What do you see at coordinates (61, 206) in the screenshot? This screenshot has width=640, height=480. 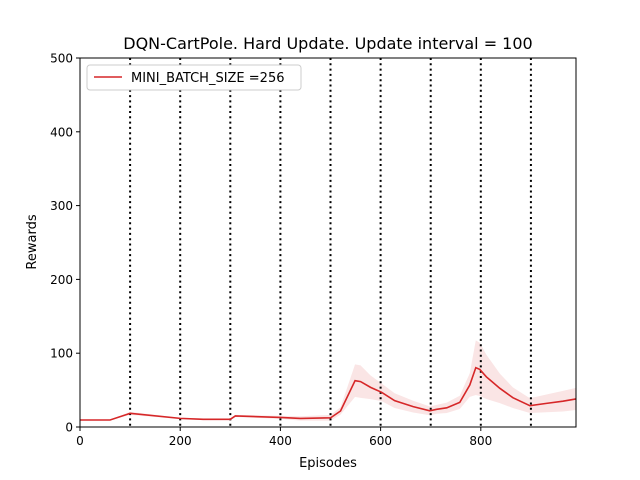 I see `y-tick-label: 300` at bounding box center [61, 206].